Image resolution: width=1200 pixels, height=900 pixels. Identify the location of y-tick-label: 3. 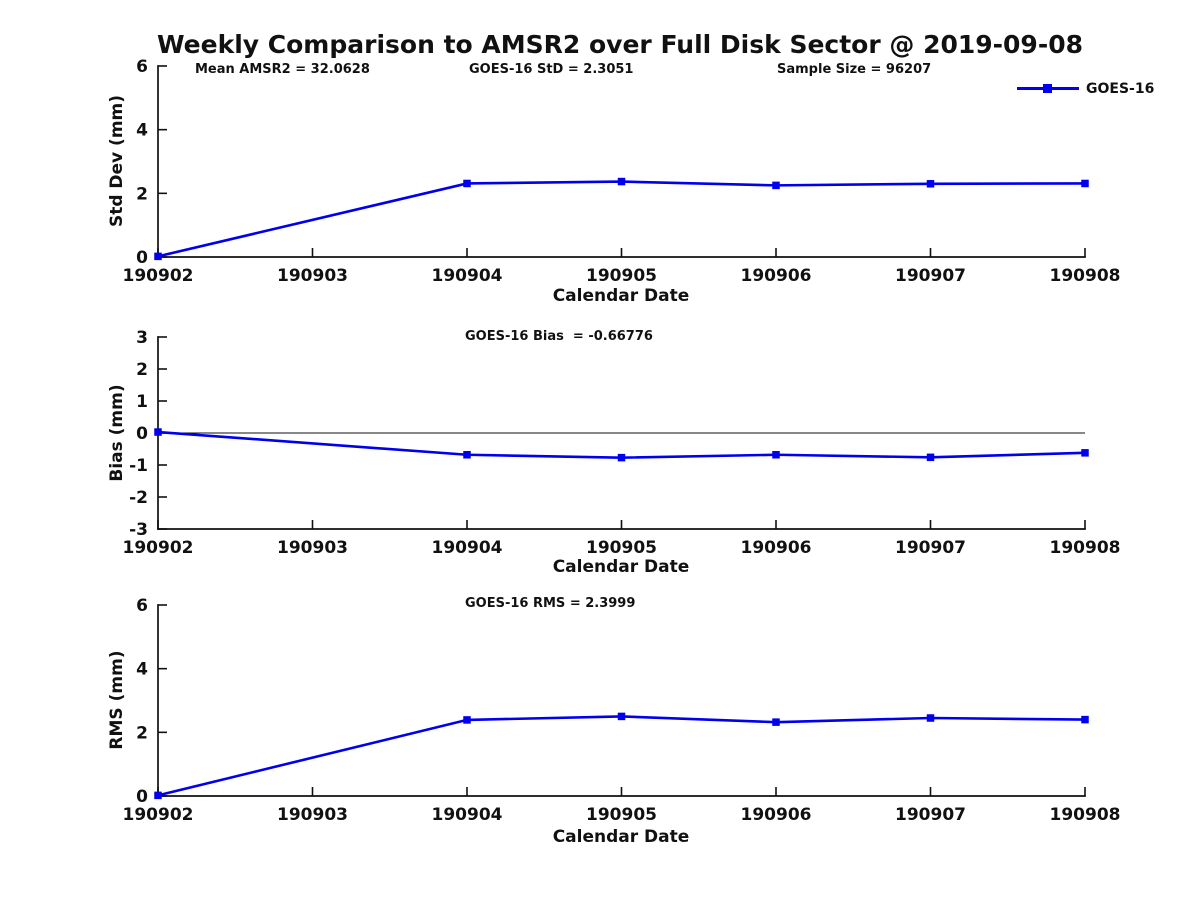
(142, 338).